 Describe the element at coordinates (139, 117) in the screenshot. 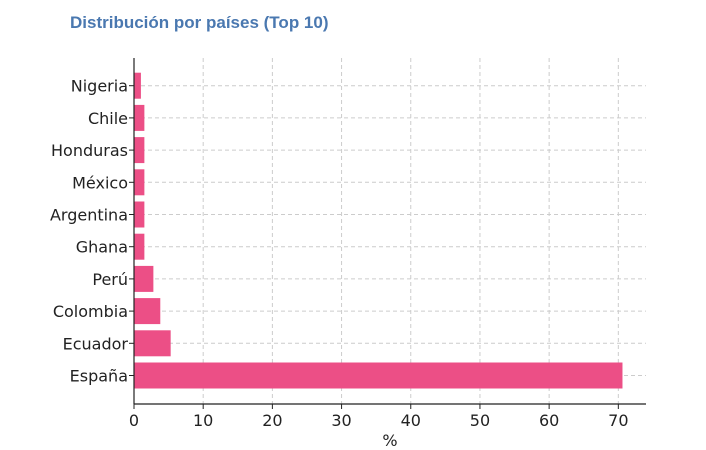

I see `bar-chile` at that location.